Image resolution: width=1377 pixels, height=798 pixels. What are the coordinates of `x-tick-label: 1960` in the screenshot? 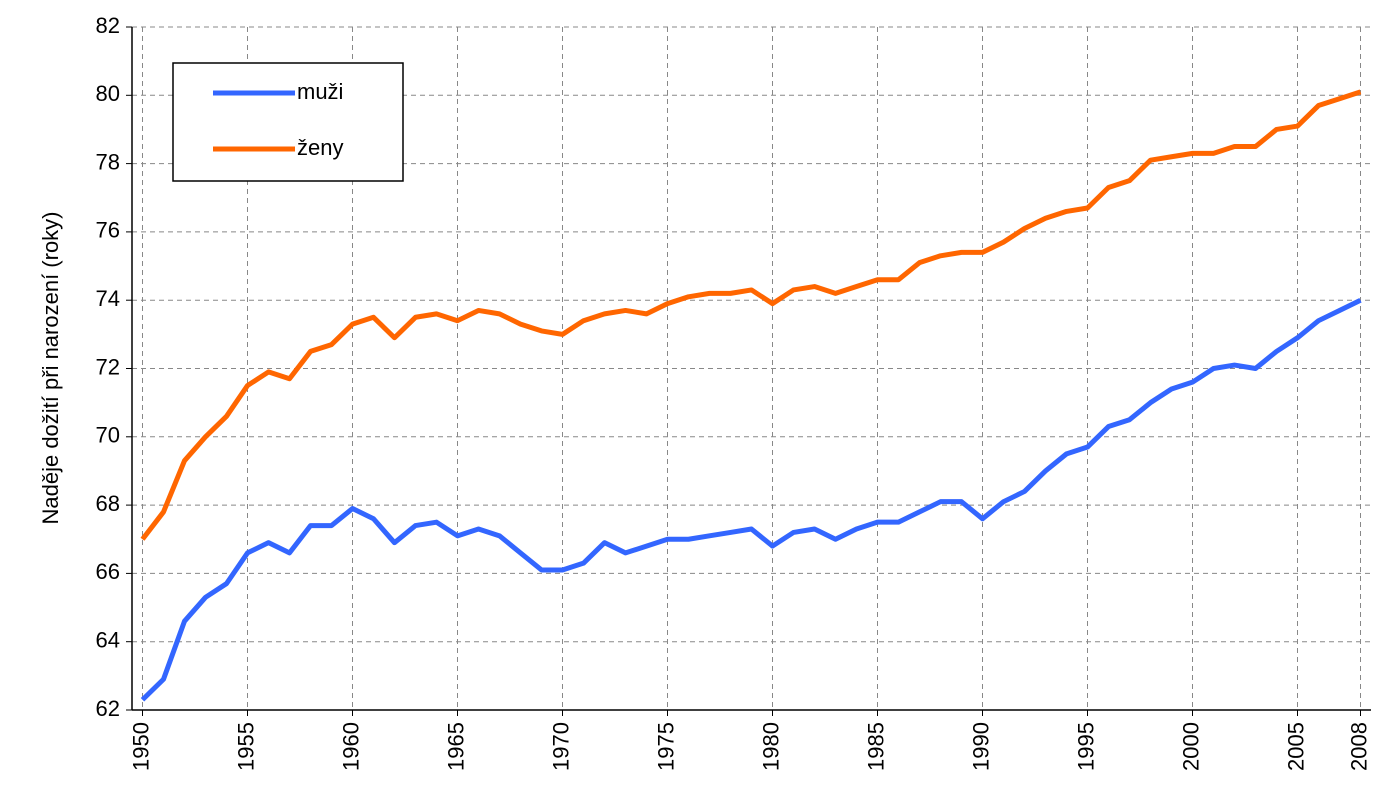 It's located at (350, 746).